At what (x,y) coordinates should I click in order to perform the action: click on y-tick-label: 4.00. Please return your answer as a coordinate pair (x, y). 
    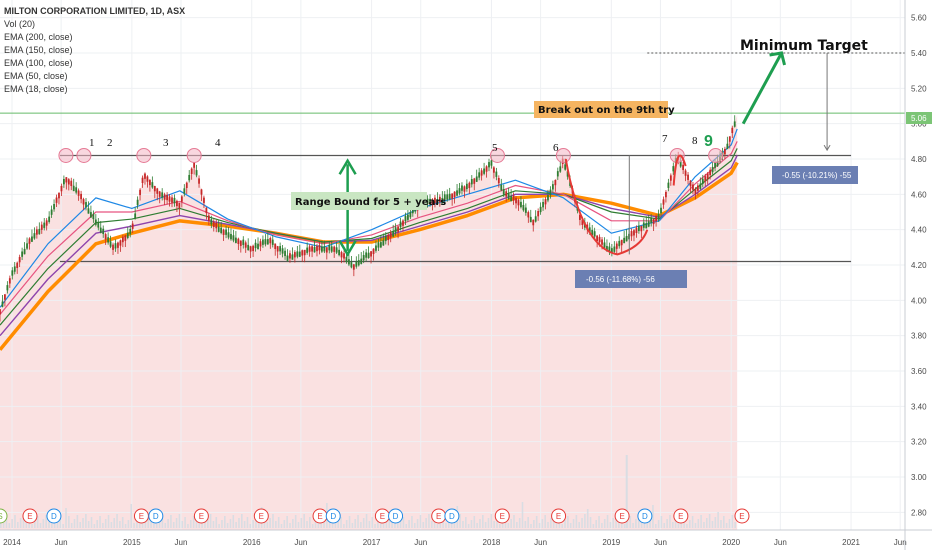
    Looking at the image, I should click on (919, 300).